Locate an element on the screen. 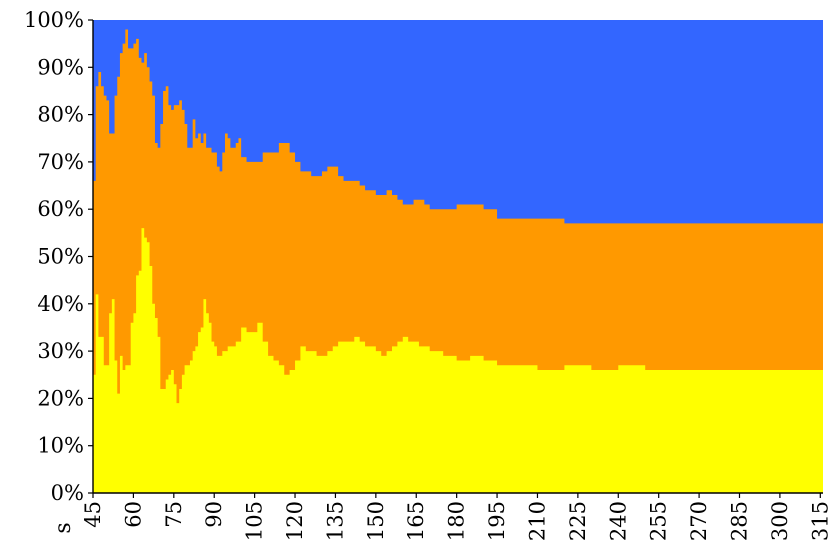 Image resolution: width=840 pixels, height=560 pixels. x-tick-label: 195 is located at coordinates (497, 521).